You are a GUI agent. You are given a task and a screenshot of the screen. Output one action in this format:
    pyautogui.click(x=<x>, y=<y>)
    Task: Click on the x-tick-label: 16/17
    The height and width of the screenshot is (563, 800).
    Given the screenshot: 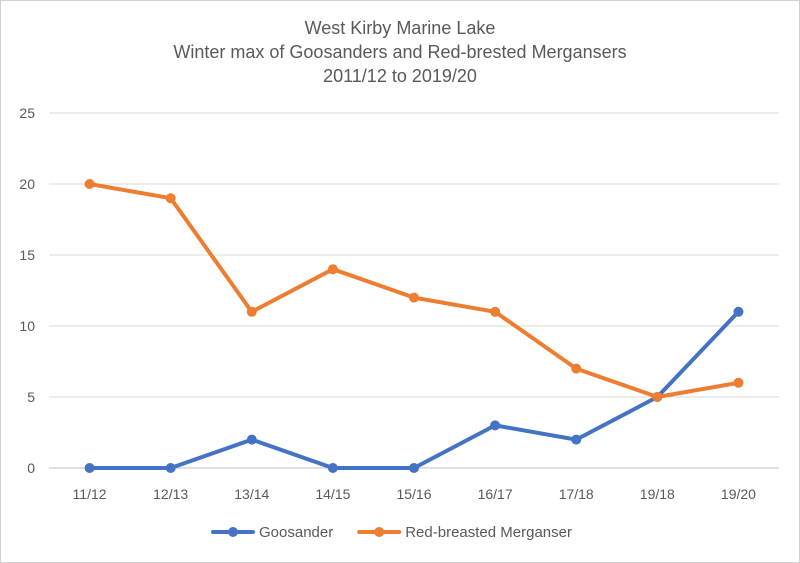 What is the action you would take?
    pyautogui.click(x=495, y=494)
    